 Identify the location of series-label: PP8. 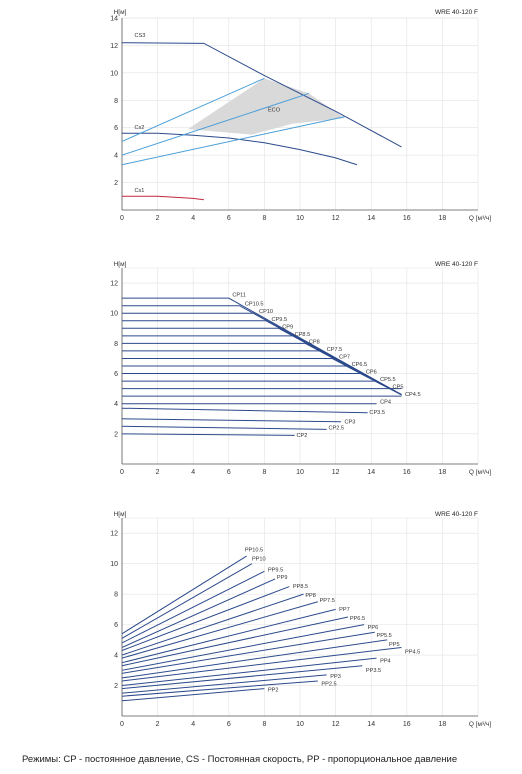
(310, 596).